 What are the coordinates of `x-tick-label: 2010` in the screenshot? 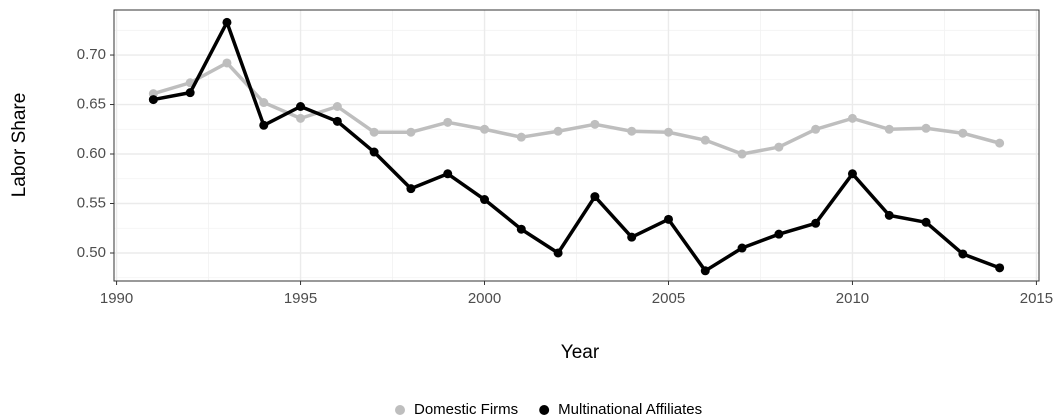 It's located at (852, 298).